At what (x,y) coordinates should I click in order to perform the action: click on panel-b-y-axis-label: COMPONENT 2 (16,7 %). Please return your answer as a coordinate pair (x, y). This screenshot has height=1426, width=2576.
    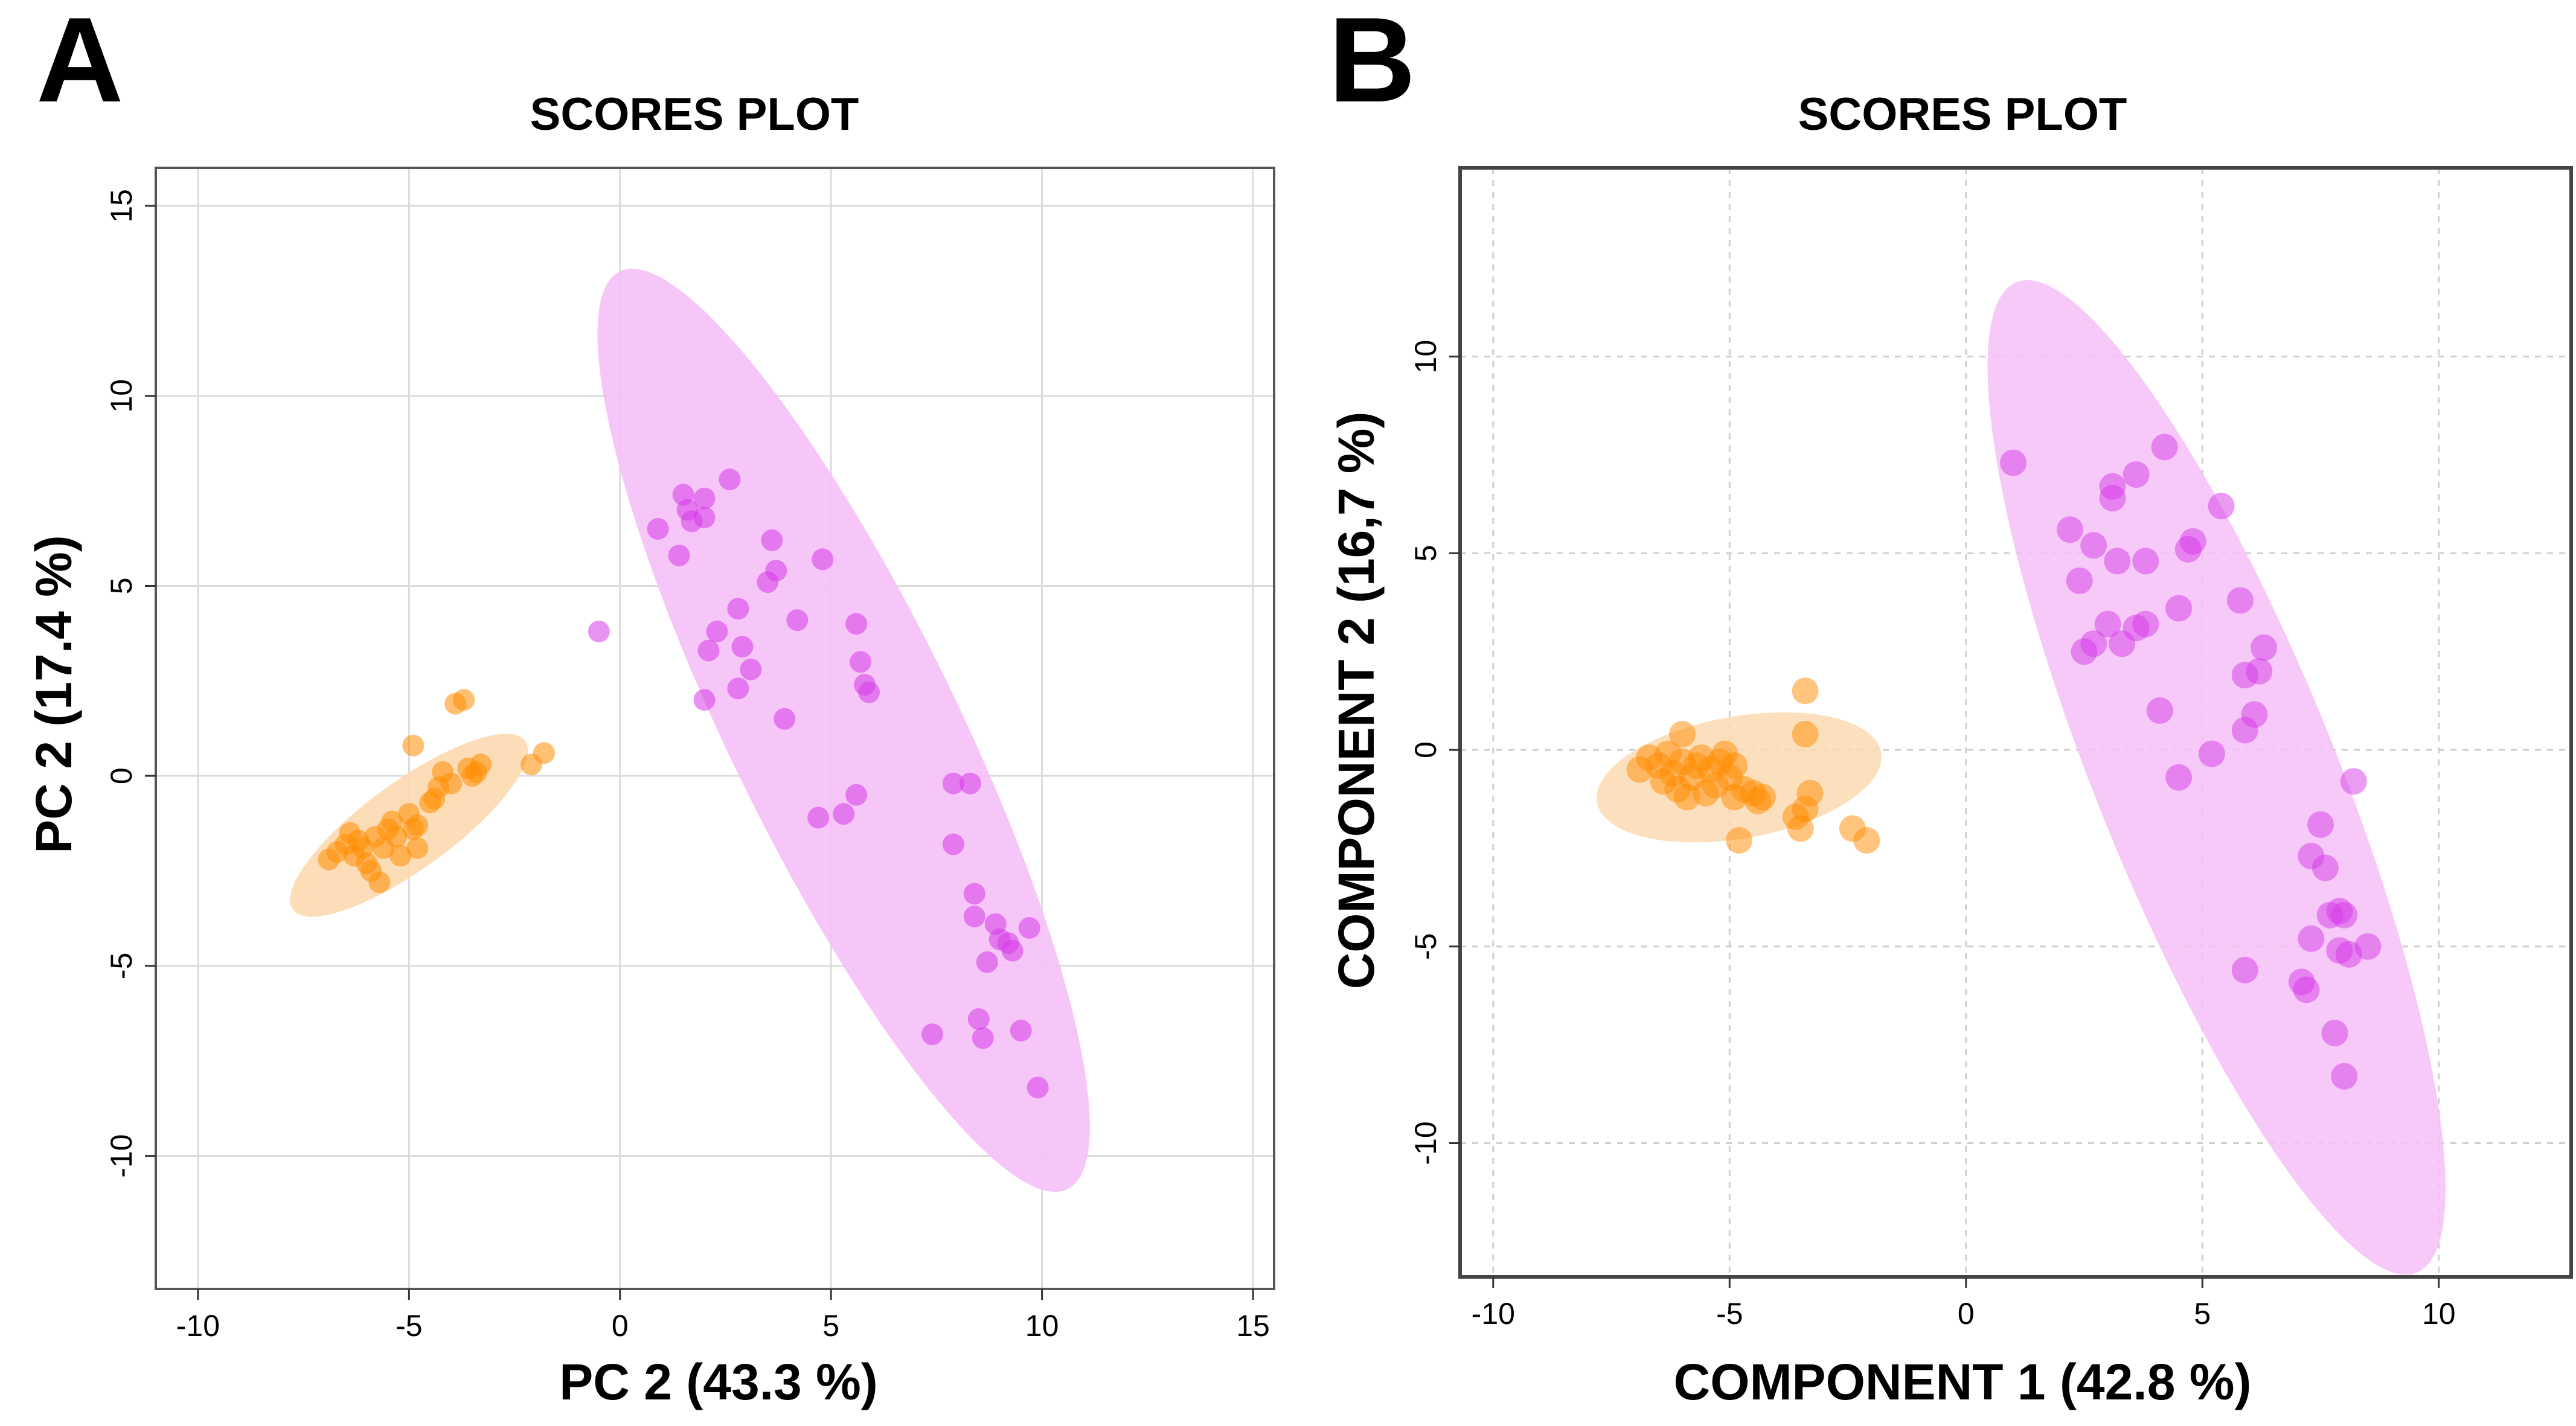
    Looking at the image, I should click on (1356, 701).